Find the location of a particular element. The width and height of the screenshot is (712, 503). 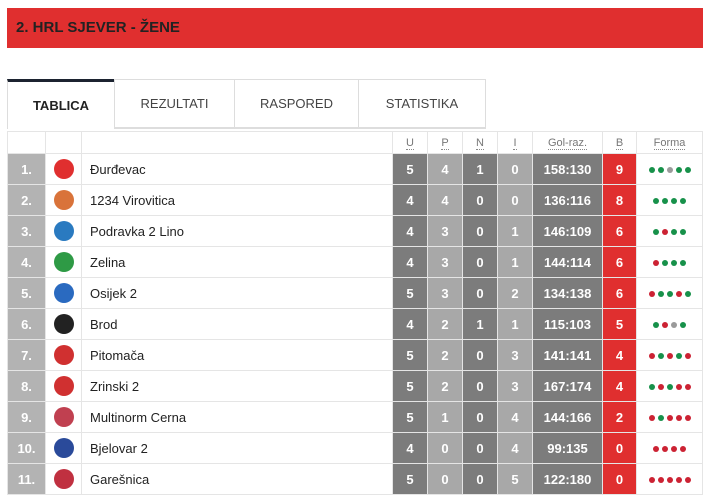

losses-cell: 4 is located at coordinates (515, 417).